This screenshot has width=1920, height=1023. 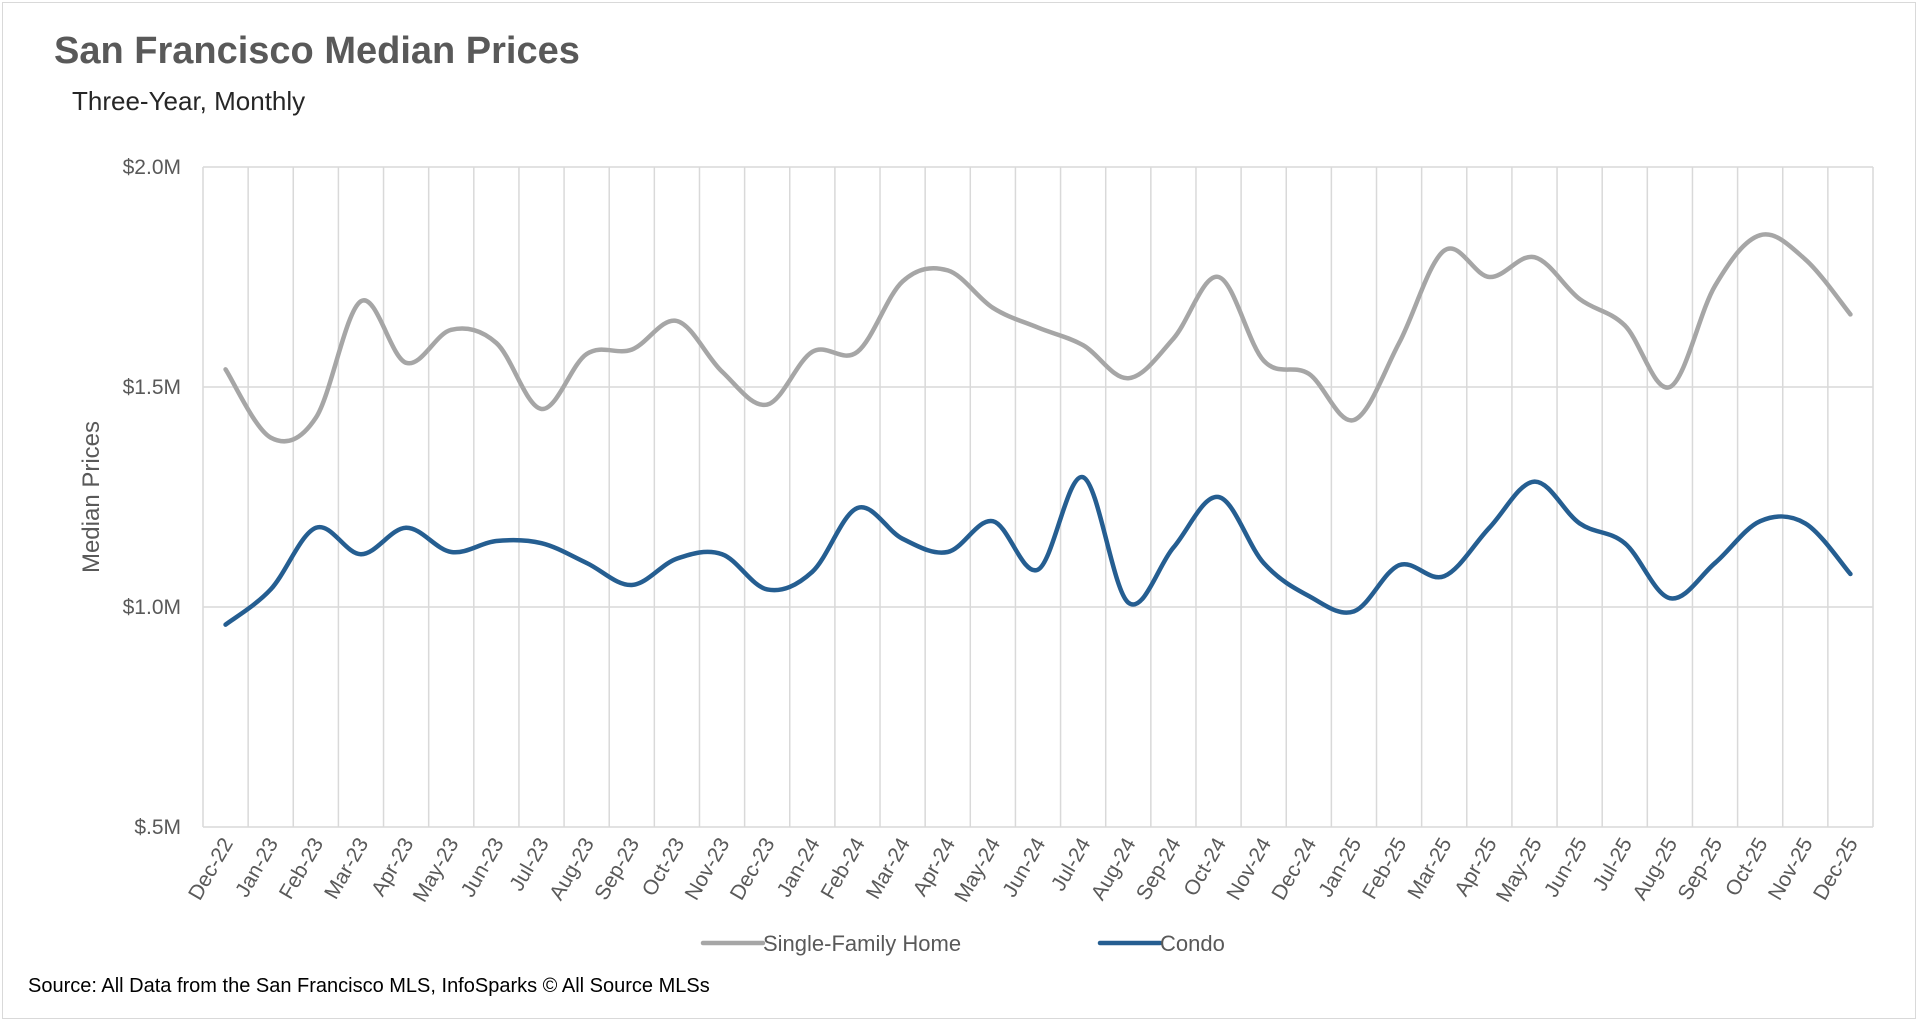 I want to click on x-tick-label: Sep-23, so click(x=617, y=869).